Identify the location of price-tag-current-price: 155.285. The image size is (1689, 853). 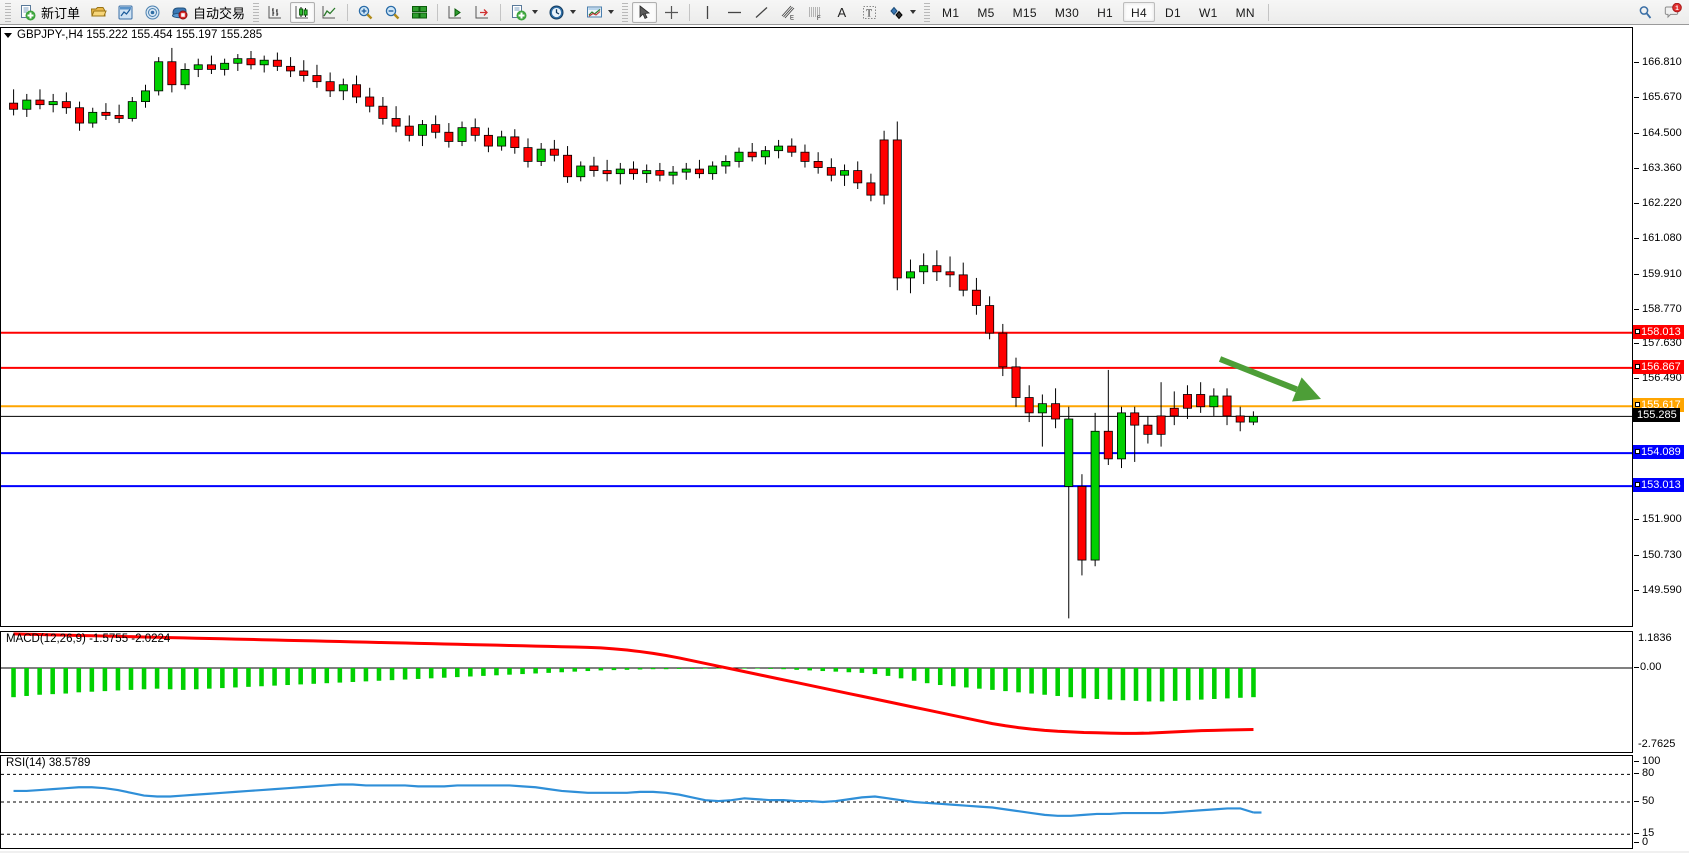
(1656, 415).